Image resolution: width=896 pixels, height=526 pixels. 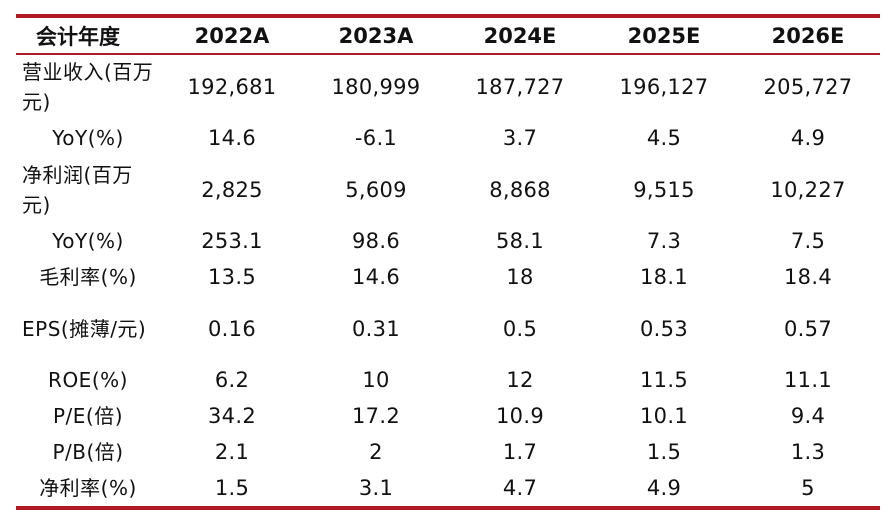 What do you see at coordinates (448, 488) in the screenshot?
I see `table-row: 净利率(%) 1.5 3.1 4.7 4.9 5` at bounding box center [448, 488].